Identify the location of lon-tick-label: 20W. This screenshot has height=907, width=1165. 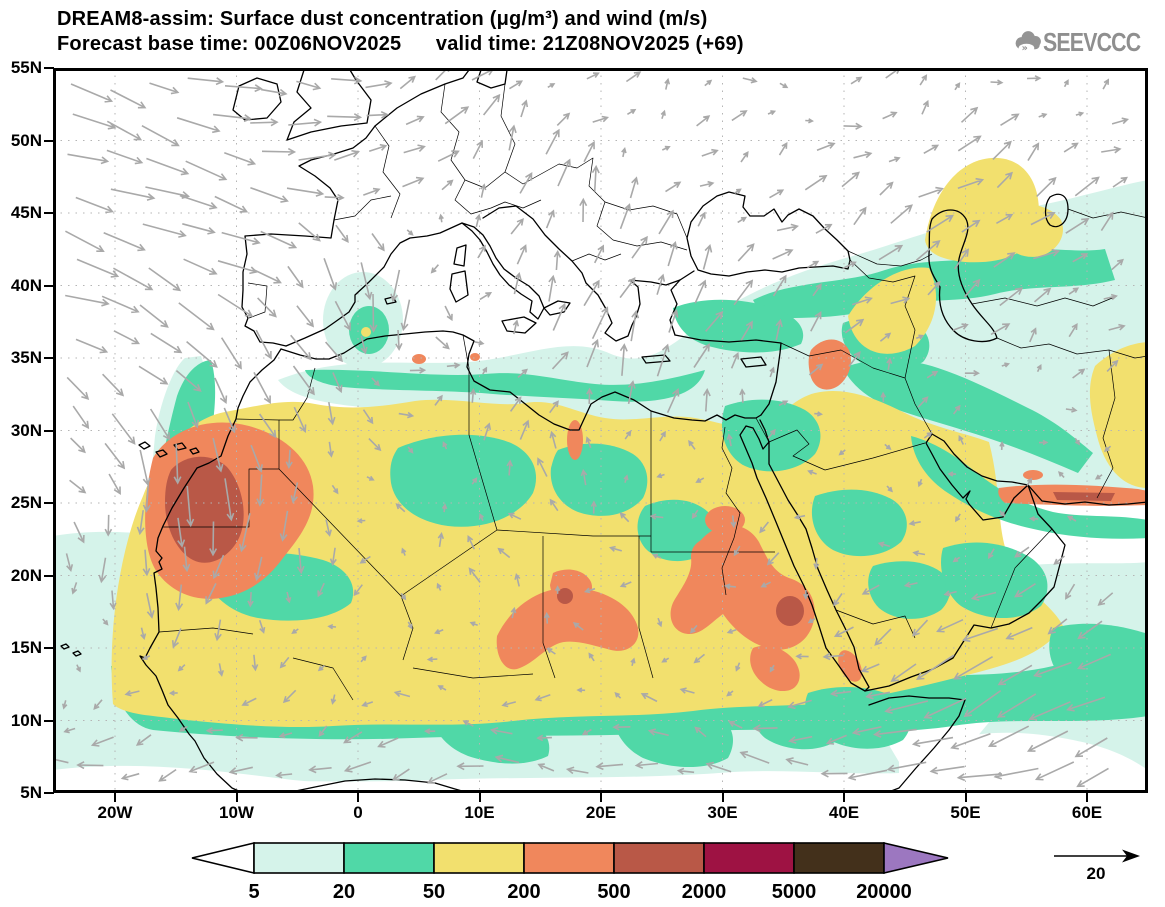
(115, 812).